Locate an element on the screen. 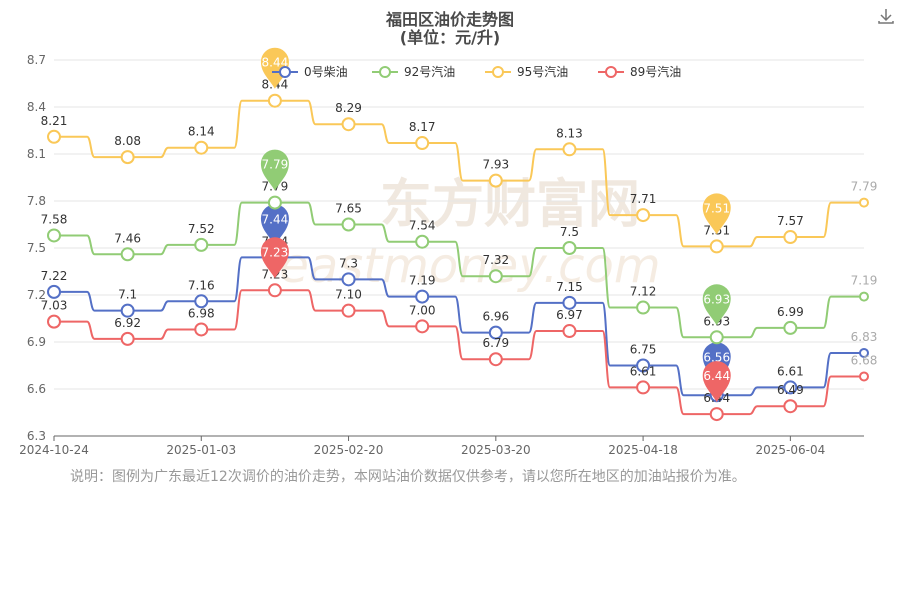  watermark-text: 东方财富网 is located at coordinates (510, 205).